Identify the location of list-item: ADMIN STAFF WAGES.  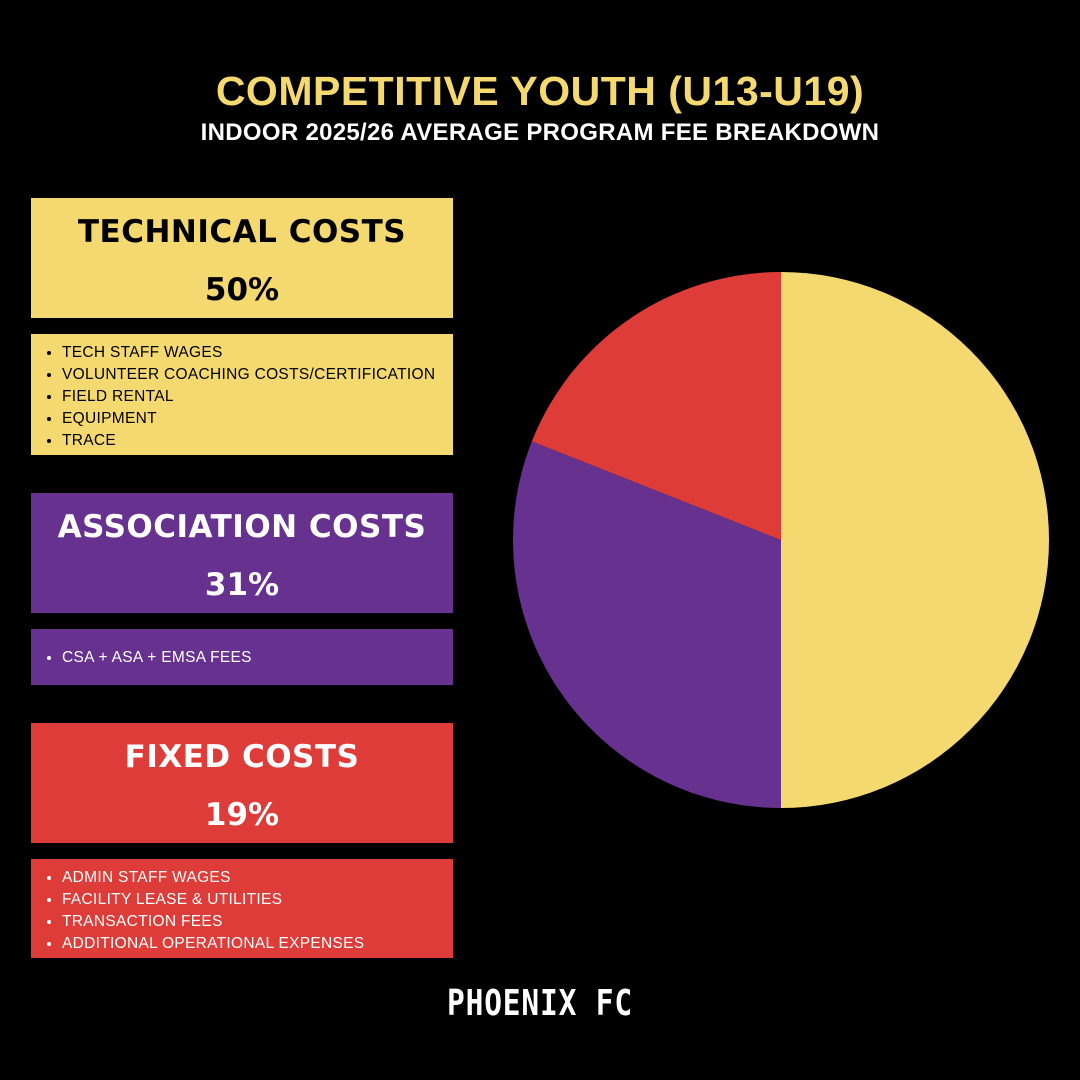
(257, 878).